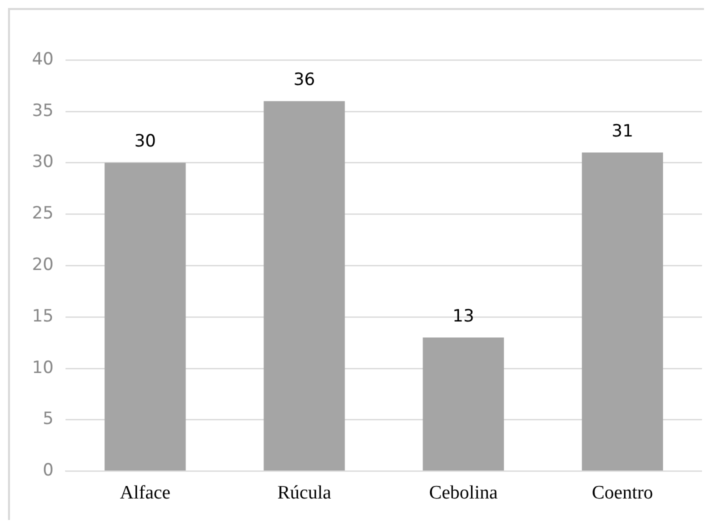  What do you see at coordinates (43, 368) in the screenshot?
I see `y-tick-label: 10` at bounding box center [43, 368].